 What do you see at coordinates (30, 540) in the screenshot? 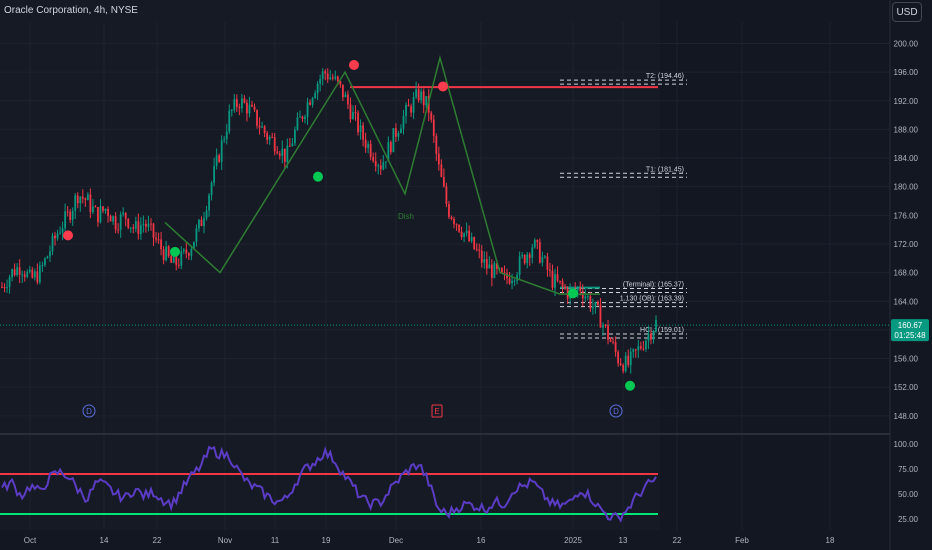
I see `x-tick-label: Oct` at bounding box center [30, 540].